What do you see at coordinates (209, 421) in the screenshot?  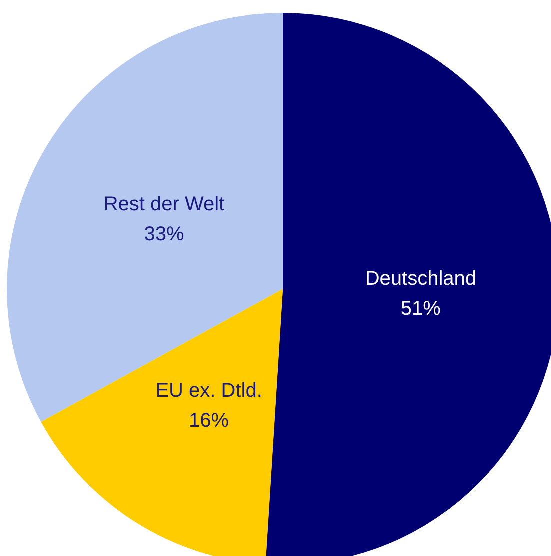 I see `data-label: 16%` at bounding box center [209, 421].